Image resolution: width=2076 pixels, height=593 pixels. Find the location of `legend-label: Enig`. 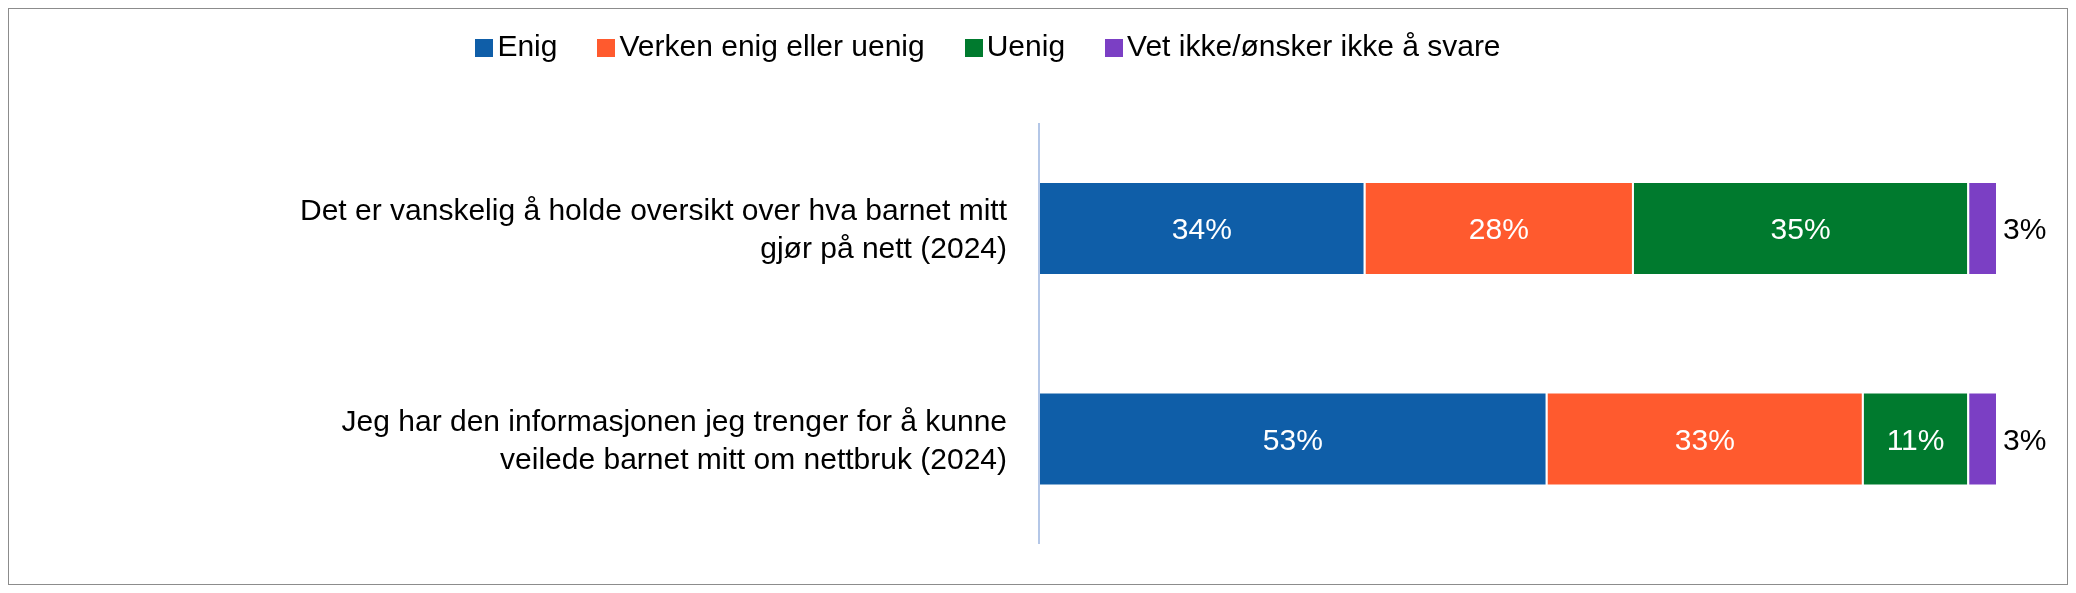

legend-label: Enig is located at coordinates (527, 45).